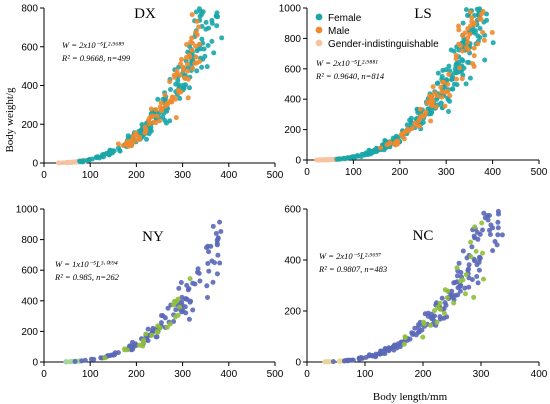  I want to click on y-tick-label: 200, so click(292, 130).